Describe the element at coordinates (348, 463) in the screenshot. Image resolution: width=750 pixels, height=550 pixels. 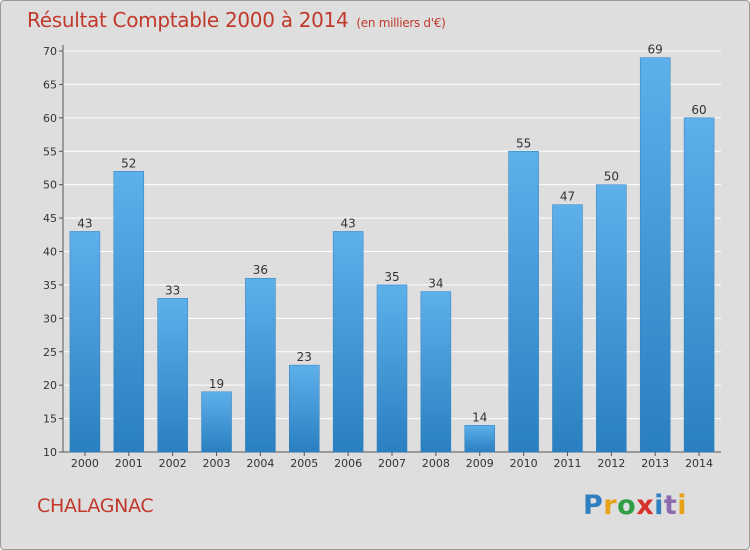
I see `x-tick-label: 2006` at that location.